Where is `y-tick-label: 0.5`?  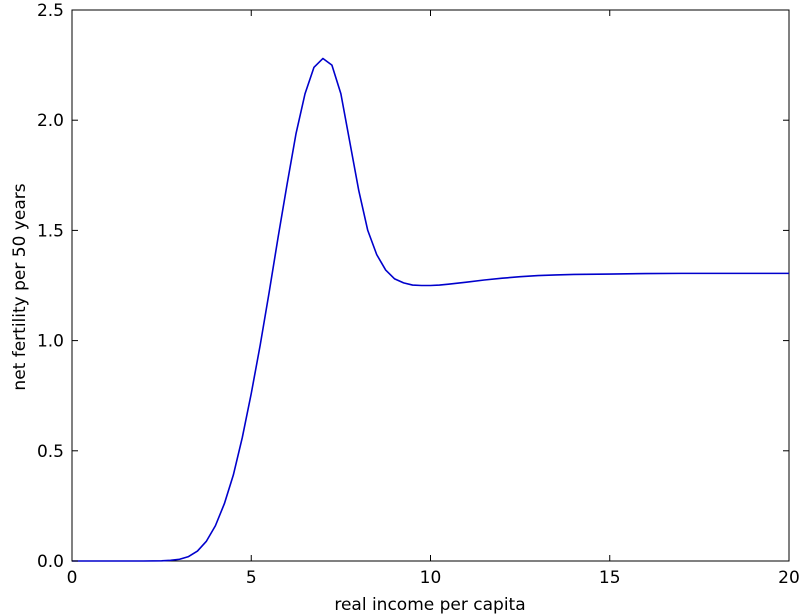
y-tick-label: 0.5 is located at coordinates (50, 452).